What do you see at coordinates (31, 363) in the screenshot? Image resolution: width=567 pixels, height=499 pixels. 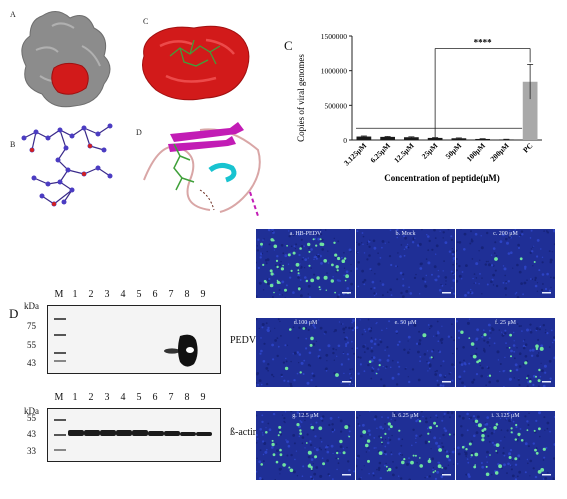 I see `blot-top-kda-43: 43` at bounding box center [31, 363].